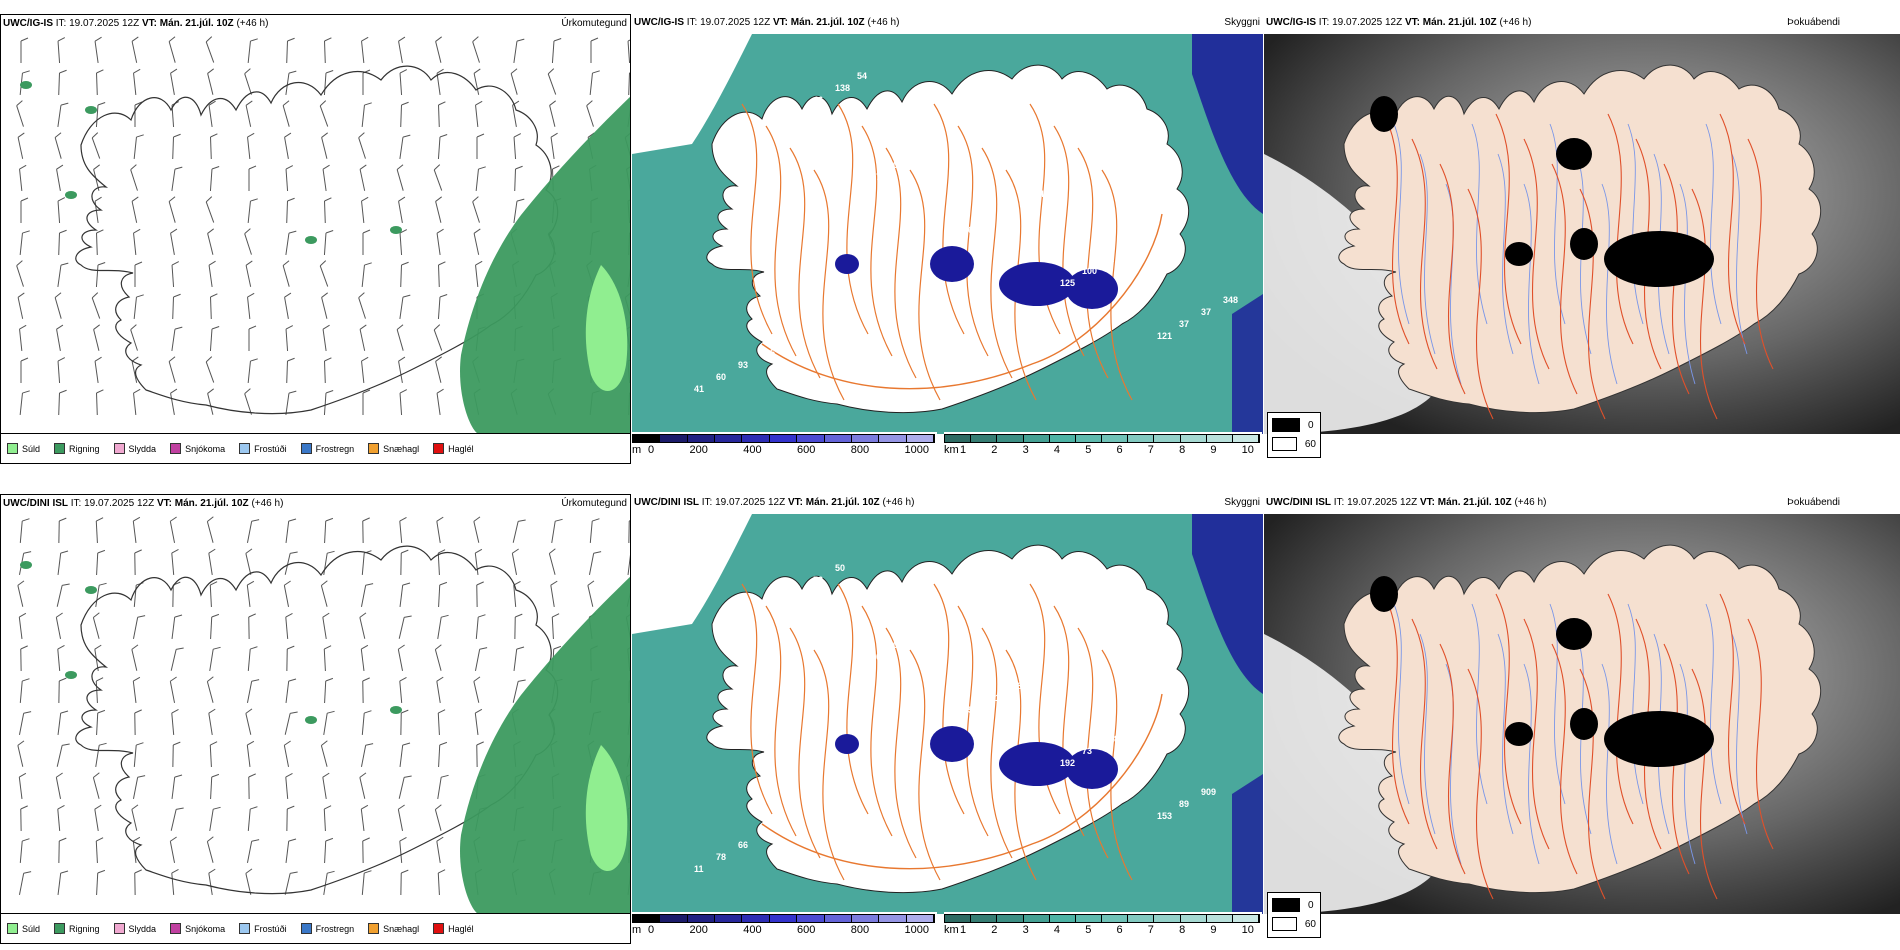 The image size is (1900, 950). I want to click on scale-tick: 6, so click(1119, 930).